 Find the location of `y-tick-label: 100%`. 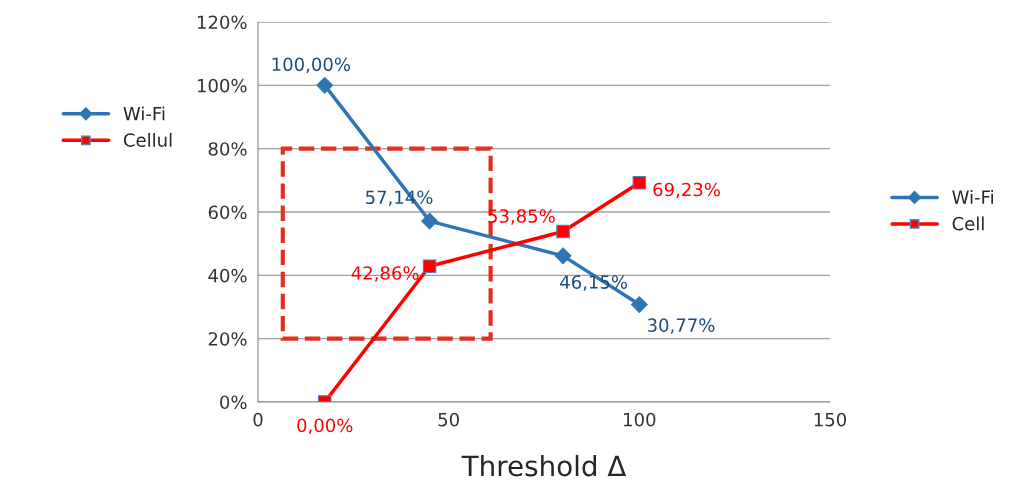

y-tick-label: 100% is located at coordinates (222, 85).